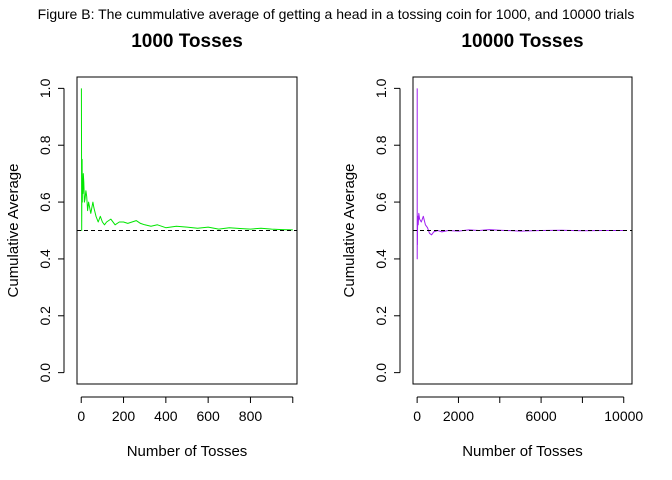 This screenshot has height=480, width=672. What do you see at coordinates (208, 416) in the screenshot?
I see `x-tick-label: 600` at bounding box center [208, 416].